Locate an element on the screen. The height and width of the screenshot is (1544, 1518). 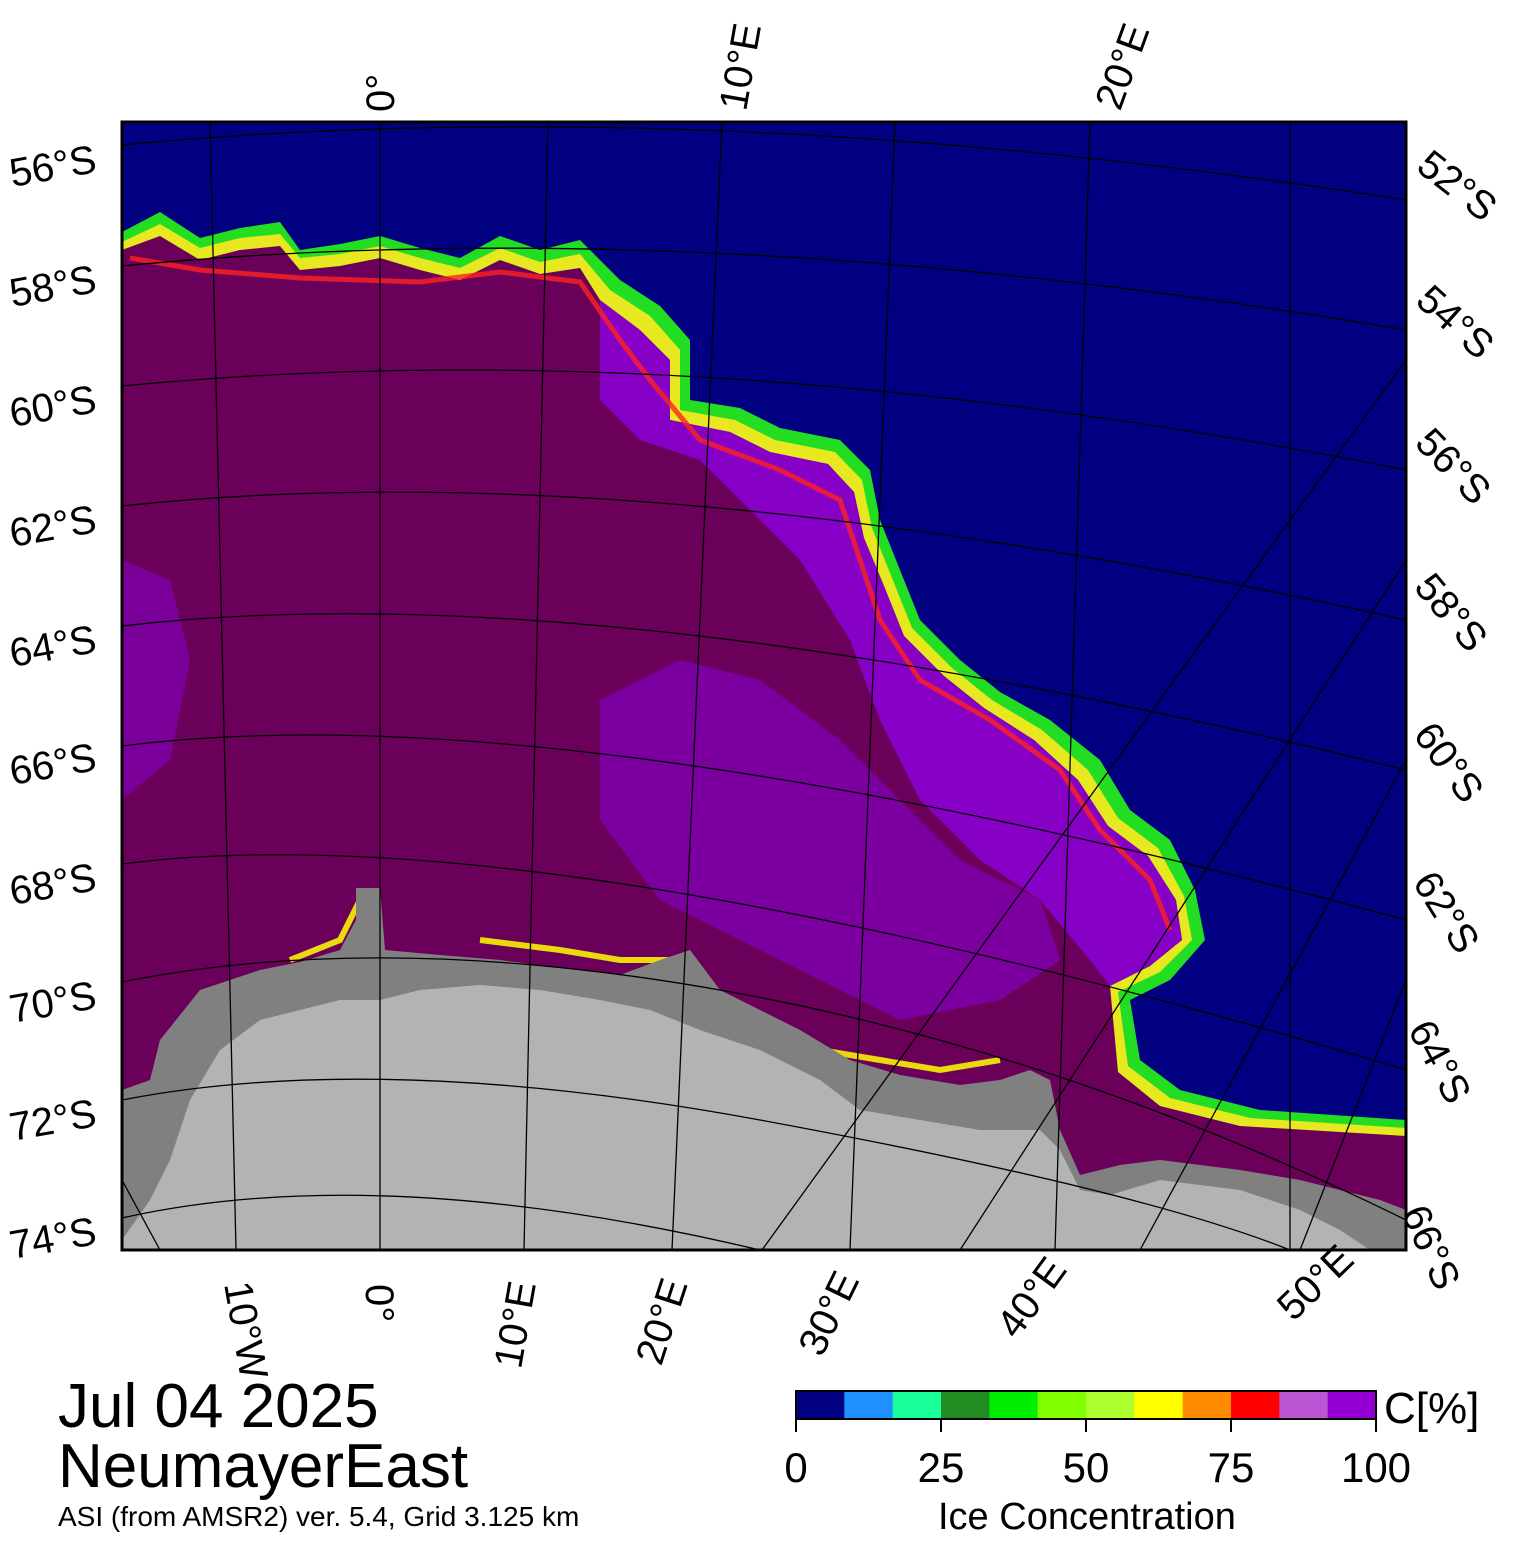
left-lat-label: 72°S is located at coordinates (52, 1120).